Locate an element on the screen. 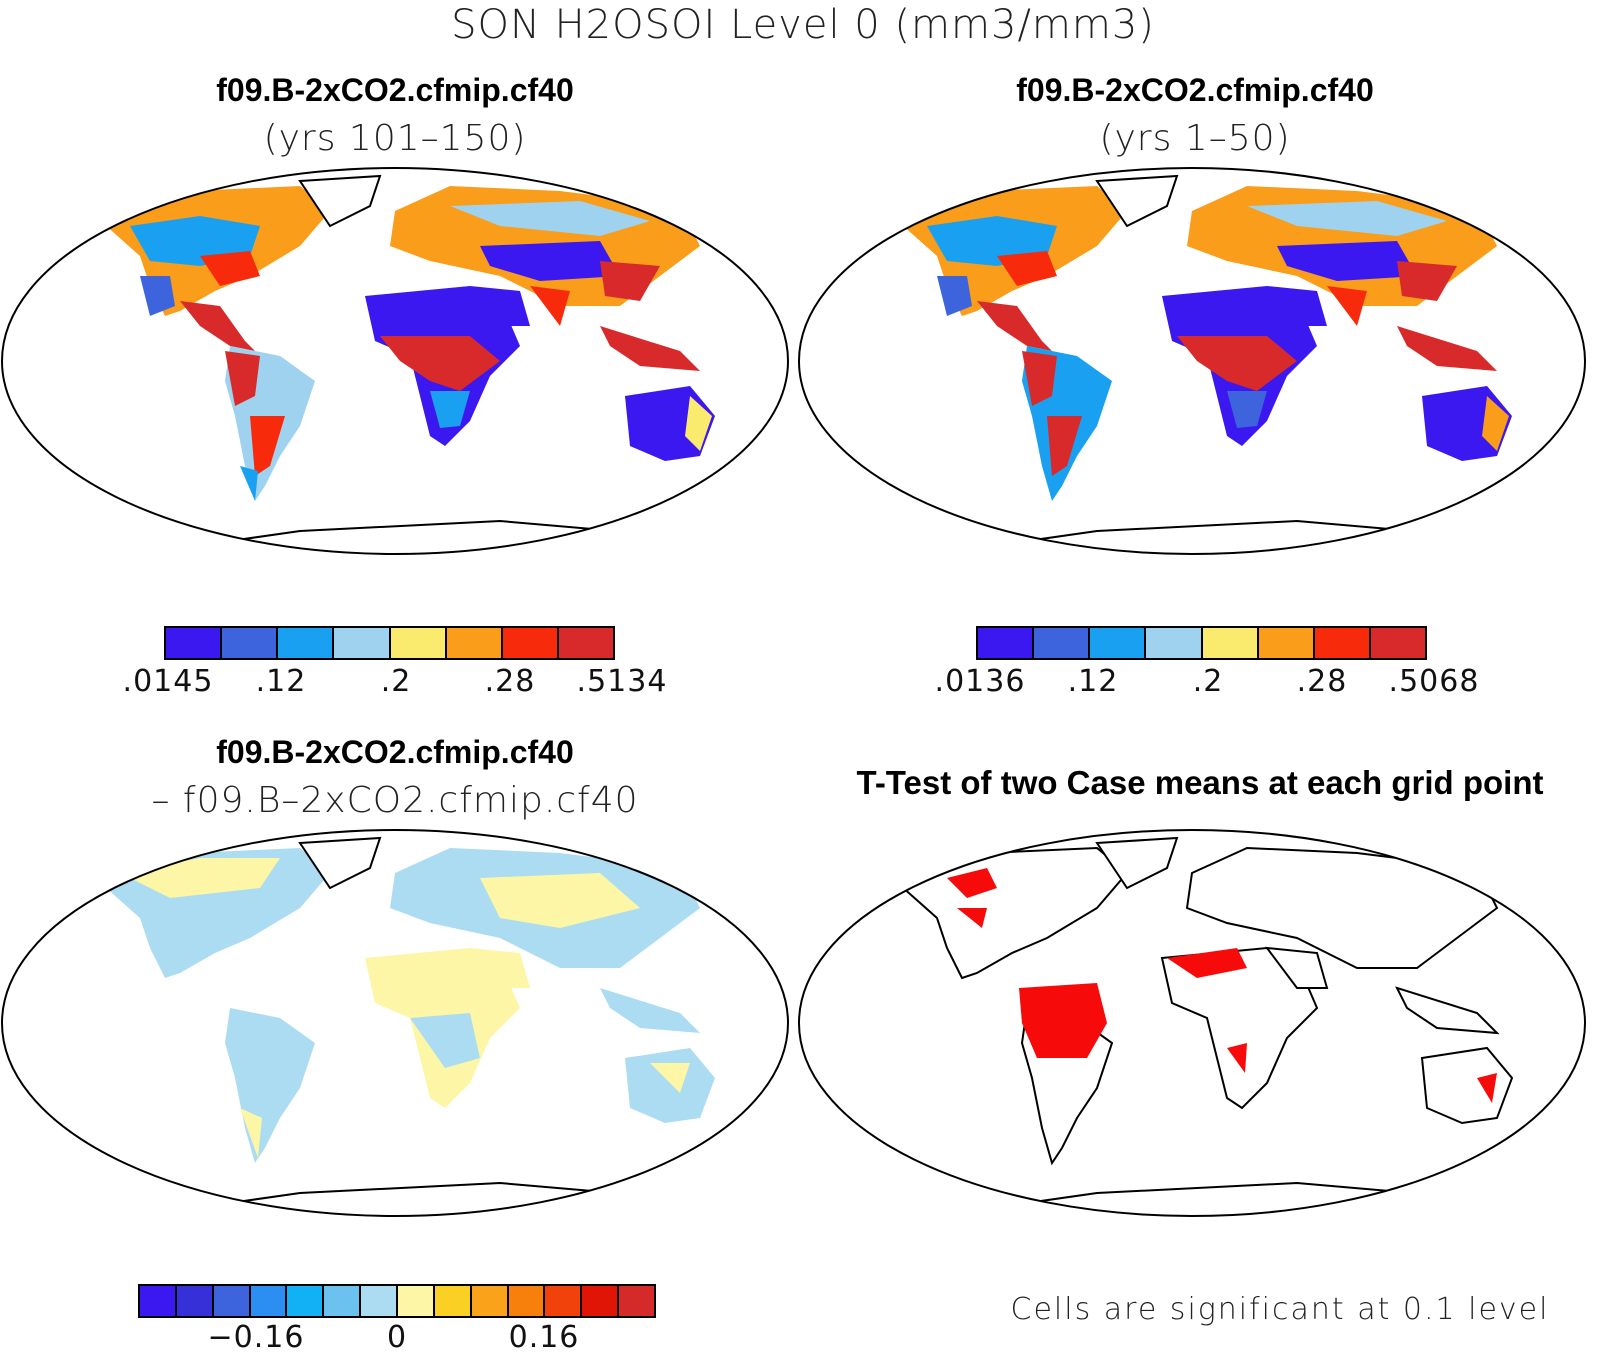 This screenshot has width=1606, height=1355. bottom-left-title: f09.B-2xCO2.cfmip.cf40 is located at coordinates (395, 752).